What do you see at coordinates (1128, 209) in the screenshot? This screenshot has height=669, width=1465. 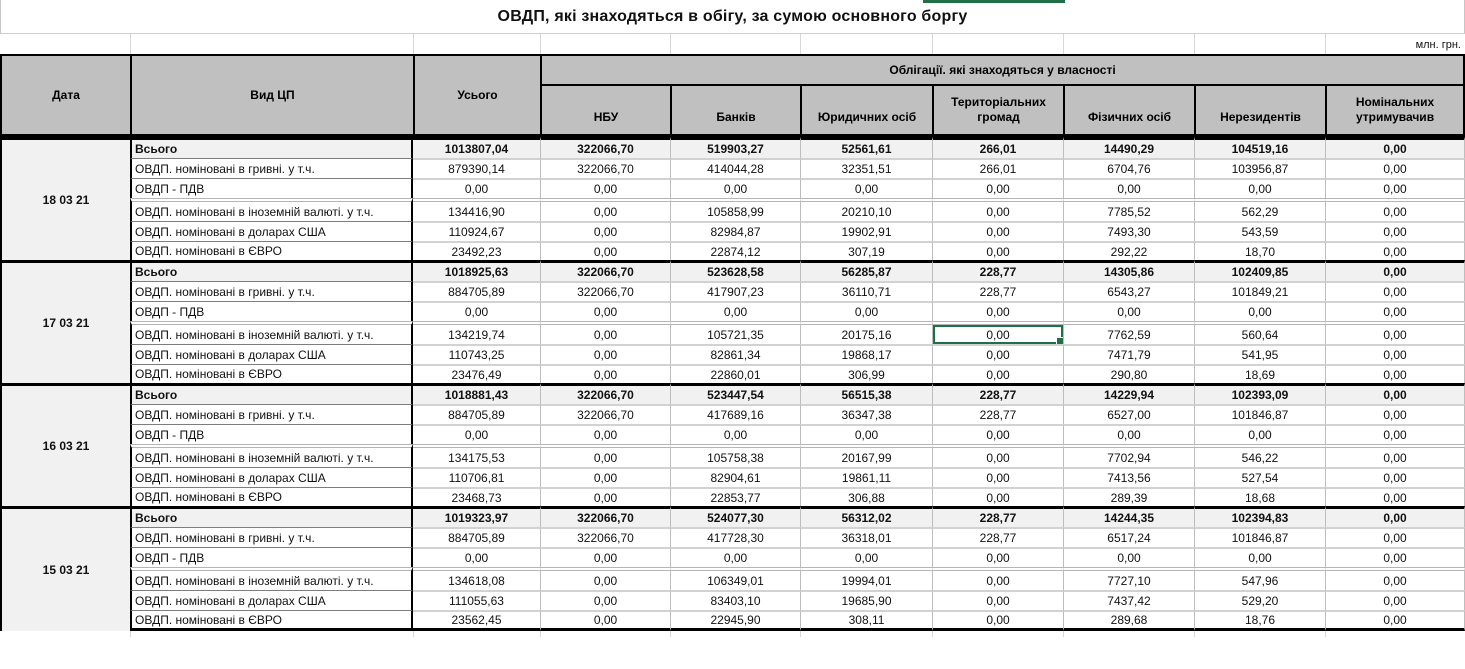 I see `value-cell: 7785,52` at bounding box center [1128, 209].